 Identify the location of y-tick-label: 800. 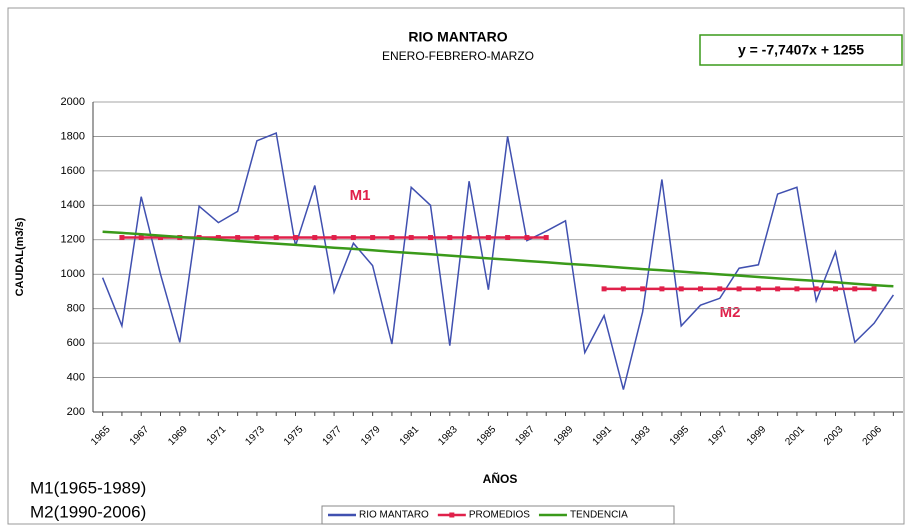
(76, 309).